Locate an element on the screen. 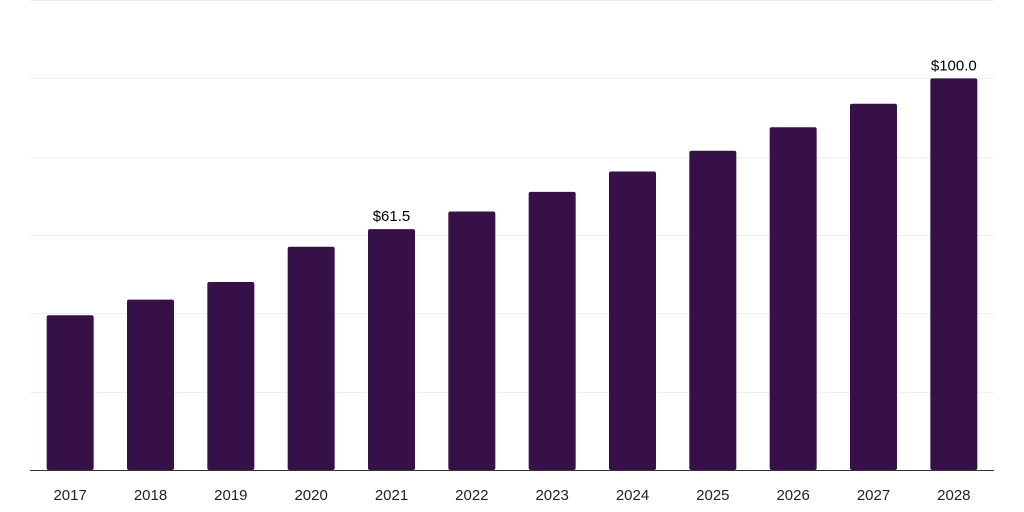 The image size is (1024, 512). x-tick-label: 2022 is located at coordinates (471, 495).